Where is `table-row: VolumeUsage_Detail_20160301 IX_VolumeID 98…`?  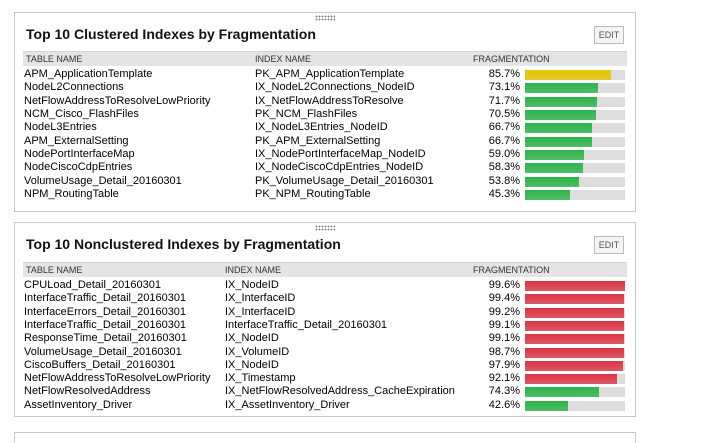
table-row: VolumeUsage_Detail_20160301 IX_VolumeID 98… is located at coordinates (325, 352).